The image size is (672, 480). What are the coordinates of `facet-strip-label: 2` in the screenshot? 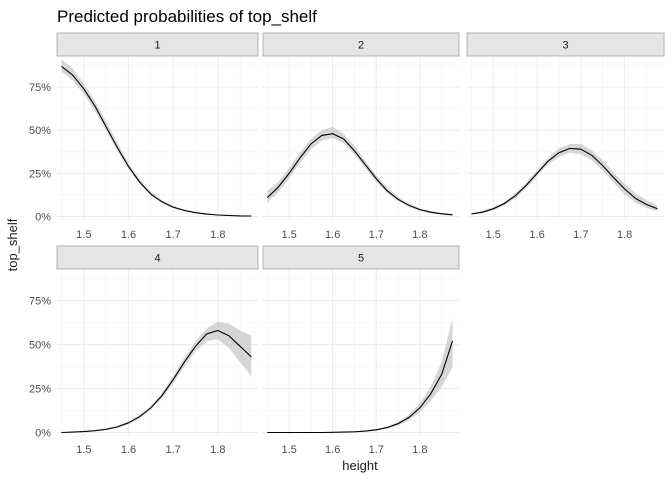 It's located at (361, 46).